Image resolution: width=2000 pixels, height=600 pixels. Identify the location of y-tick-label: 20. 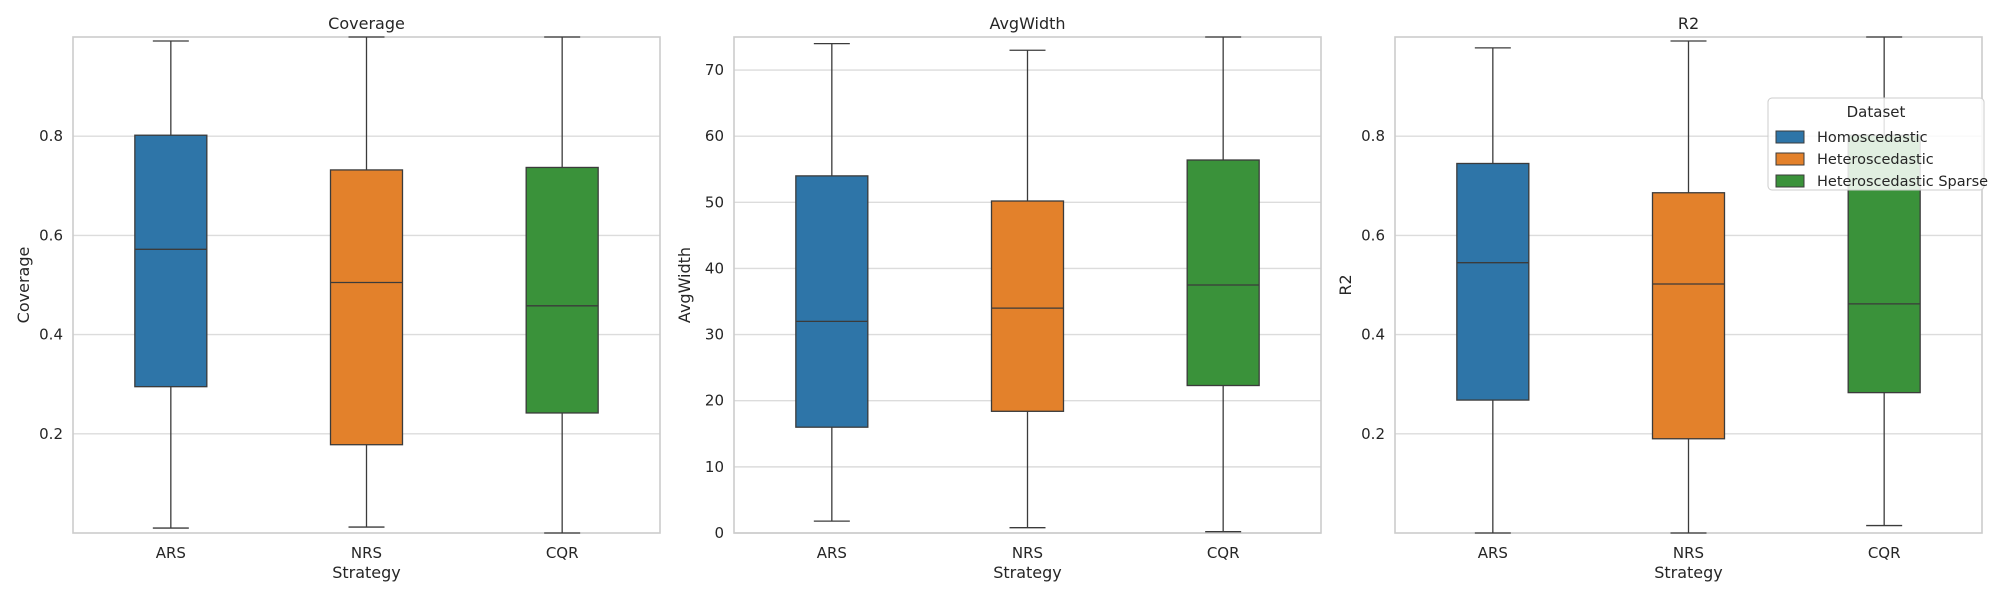
(714, 401).